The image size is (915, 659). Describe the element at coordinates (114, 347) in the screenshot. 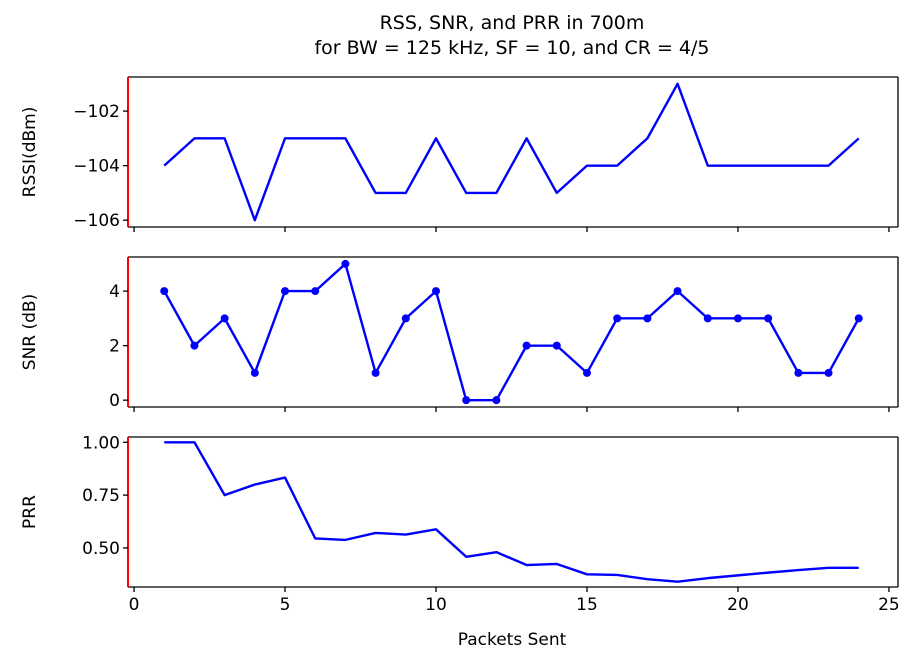

I see `y-tick-label: 2` at that location.